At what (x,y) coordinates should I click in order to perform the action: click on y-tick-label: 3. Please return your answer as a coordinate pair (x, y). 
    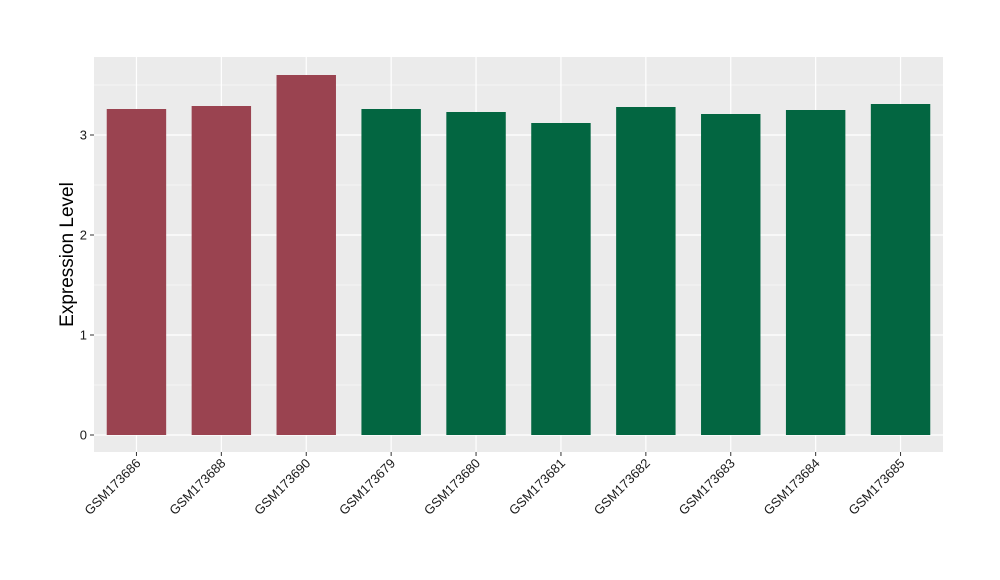
    Looking at the image, I should click on (83, 135).